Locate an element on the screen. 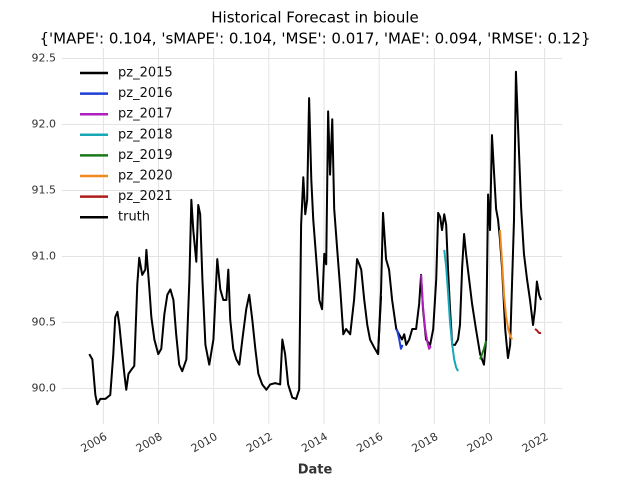  legend-text: pz_2016 is located at coordinates (145, 93).